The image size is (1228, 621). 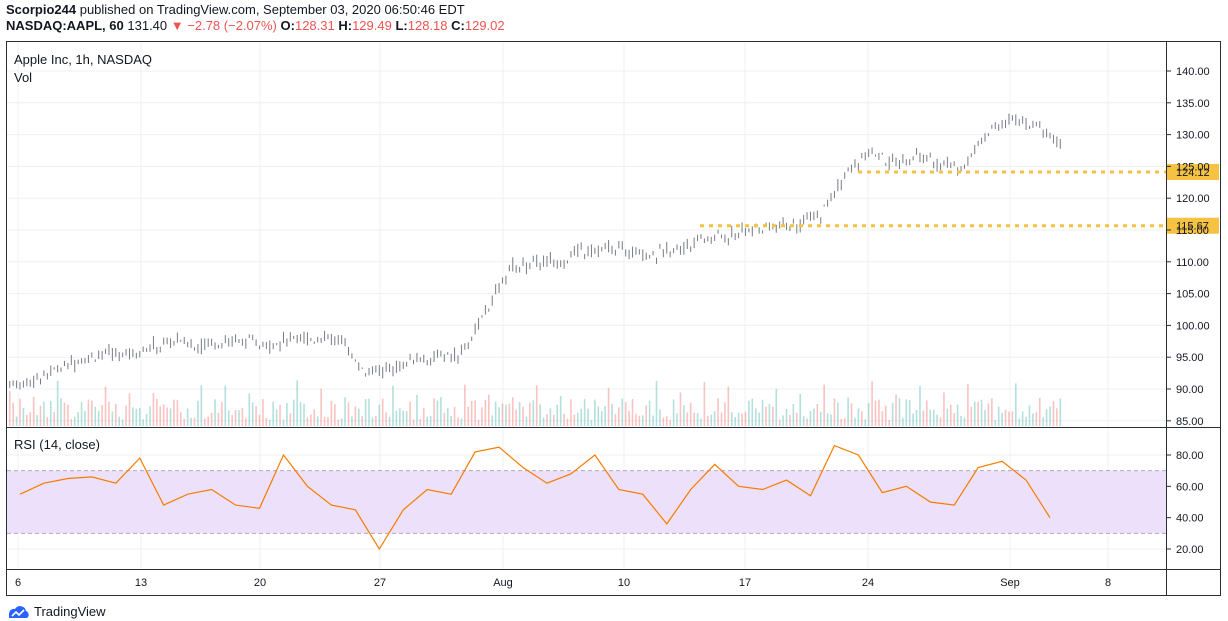 I want to click on open-value: 128.31, so click(x=314, y=25).